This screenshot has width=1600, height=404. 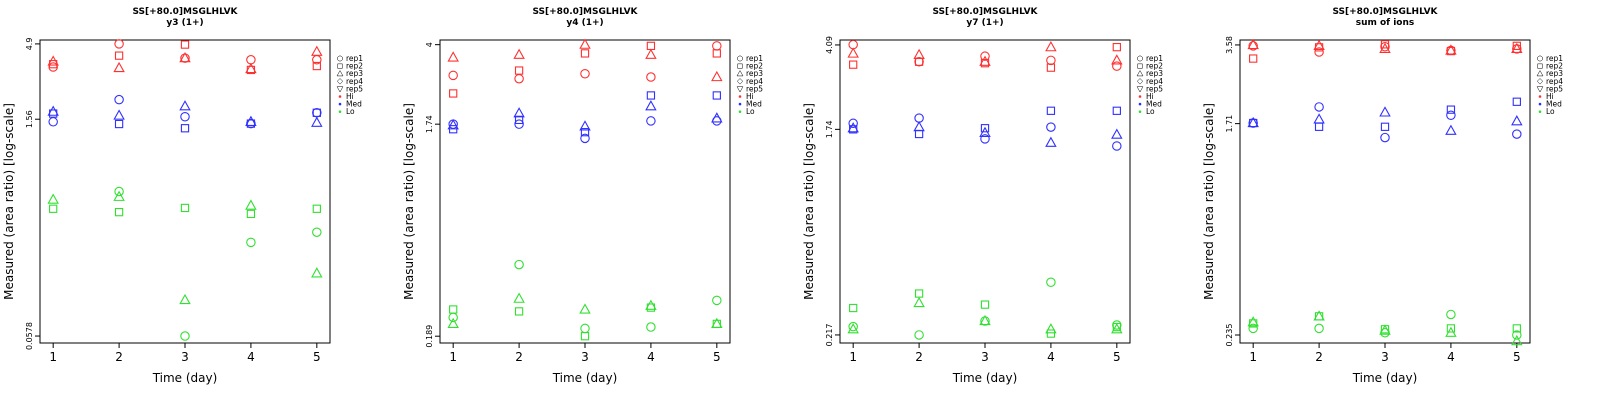 I want to click on point-hi-rep3-day2, so click(x=119, y=67).